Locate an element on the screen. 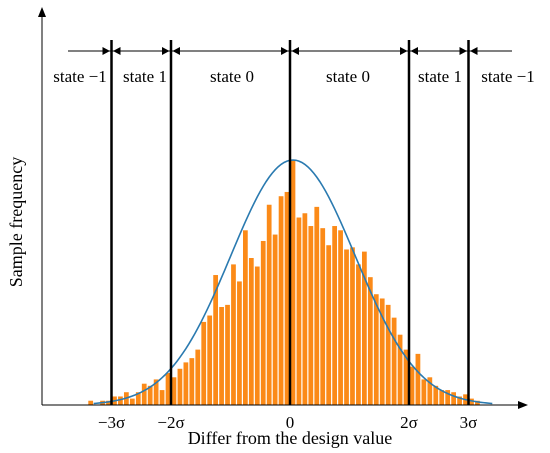 The width and height of the screenshot is (550, 453). x-axis-label: Differ from the design value is located at coordinates (290, 438).